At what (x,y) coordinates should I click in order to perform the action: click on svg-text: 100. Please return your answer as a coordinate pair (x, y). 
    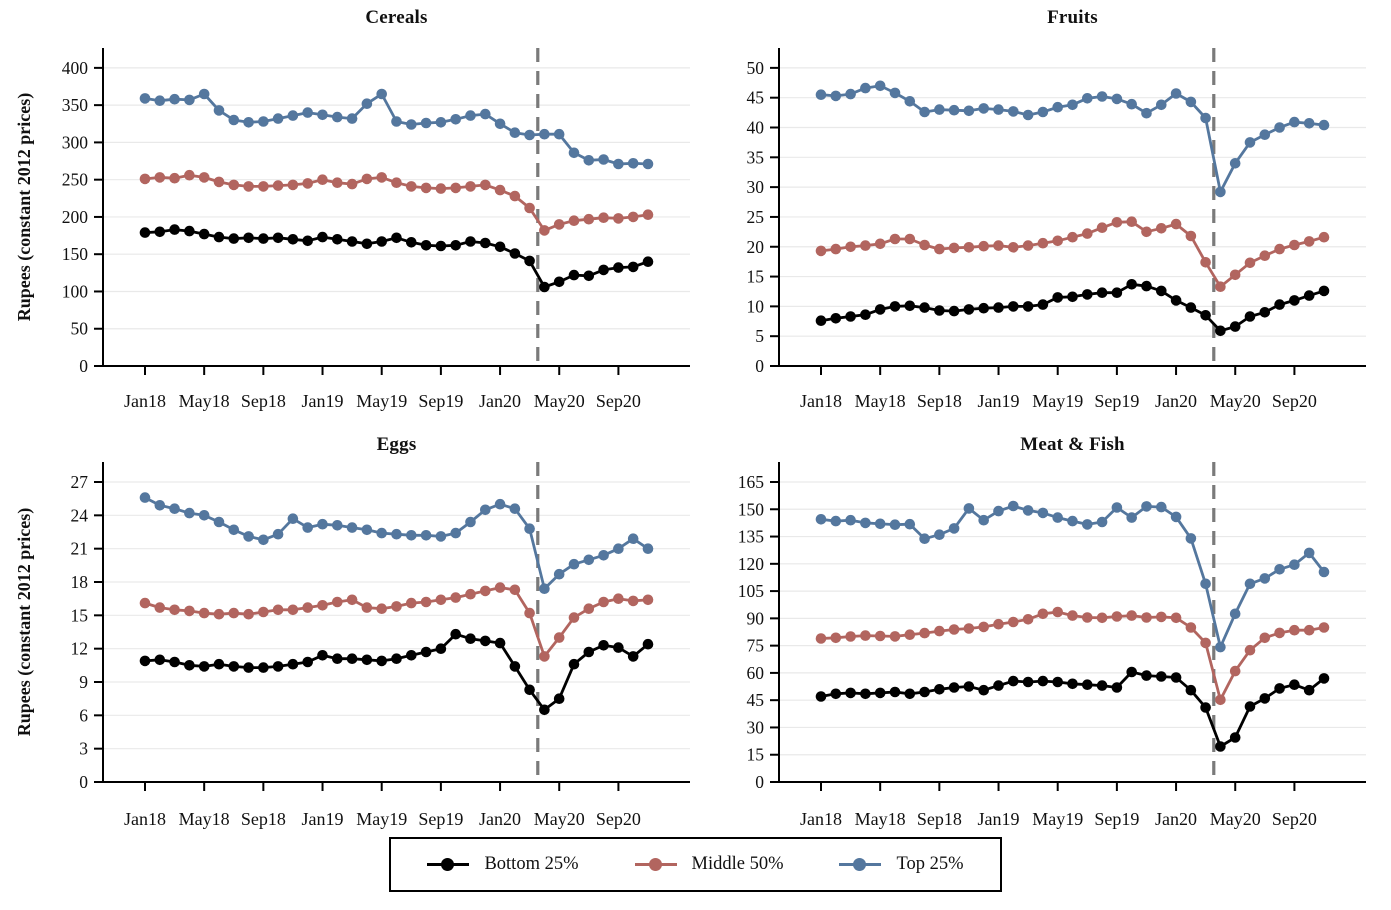
    Looking at the image, I should click on (75, 291).